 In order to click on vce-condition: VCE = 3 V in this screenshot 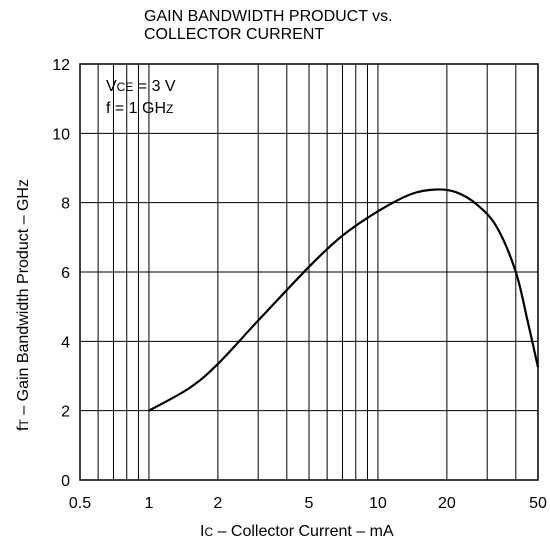, I will do `click(141, 86)`.